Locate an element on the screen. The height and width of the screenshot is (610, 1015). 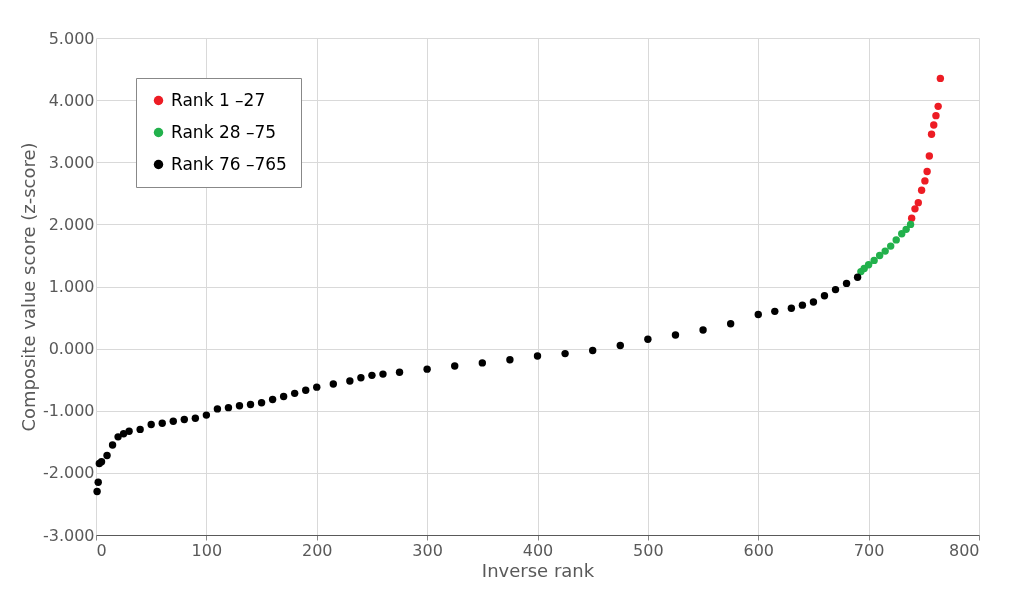
y-tick-label: -3.000 is located at coordinates (68, 535).